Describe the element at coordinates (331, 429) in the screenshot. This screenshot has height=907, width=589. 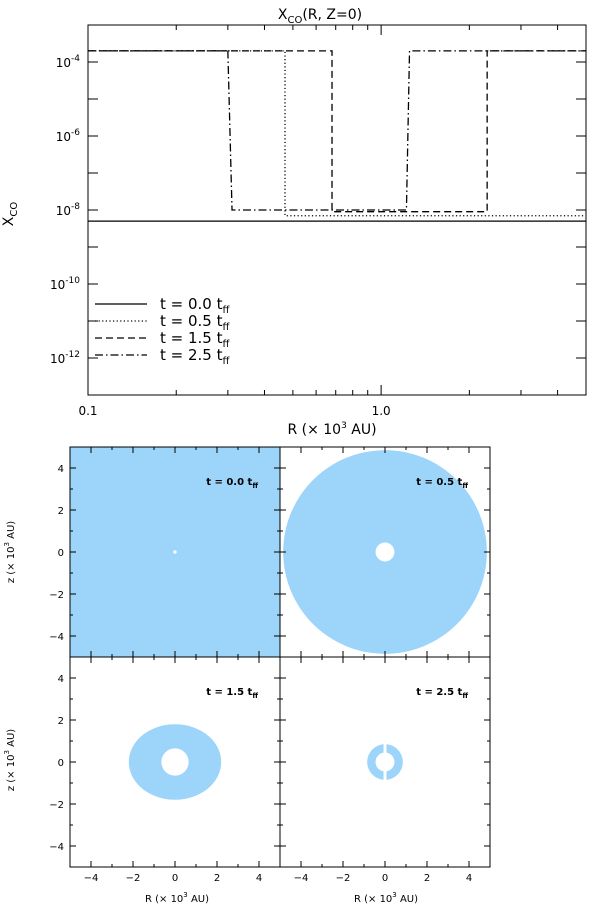
I see `x-axis-title: R (× 103 AU)` at that location.